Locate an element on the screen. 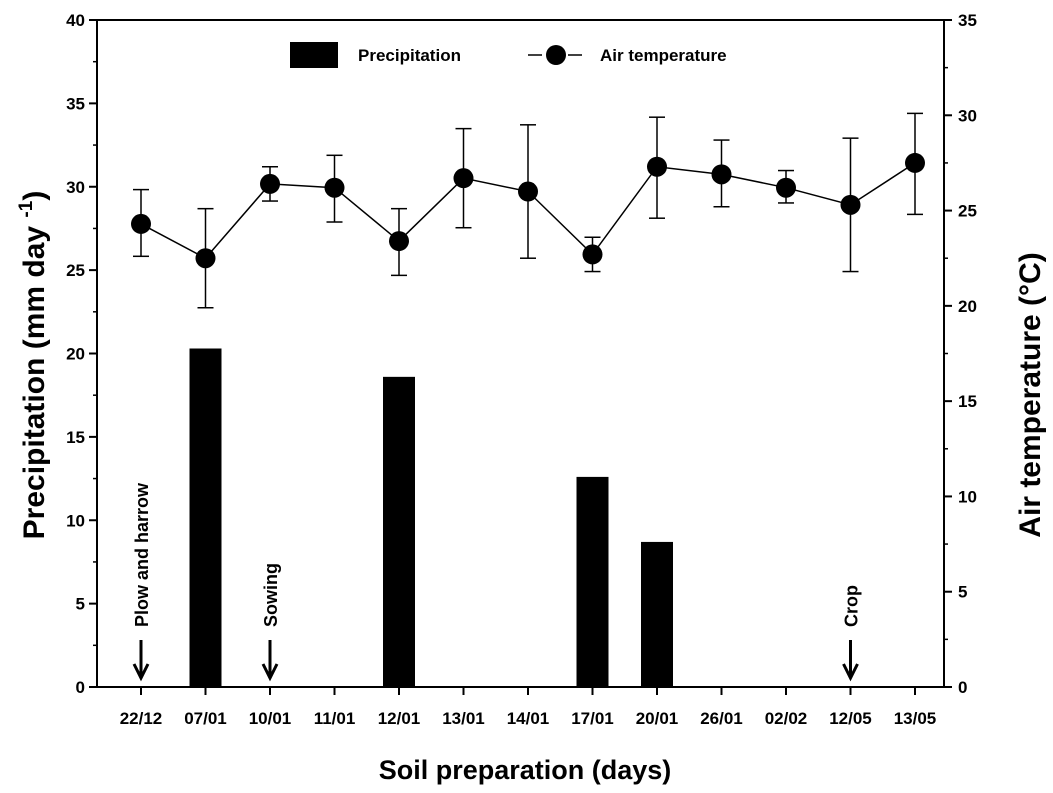 This screenshot has height=793, width=1053. right-axis-ticks: 0 5 10 15 20 25 30 35 is located at coordinates (960, 354).